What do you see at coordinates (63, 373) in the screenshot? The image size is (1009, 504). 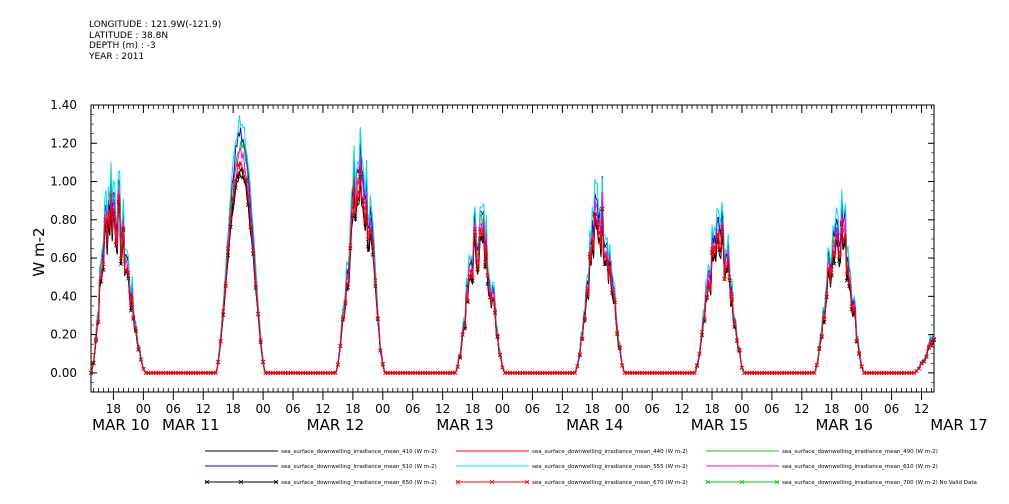 I see `y-tick-label: 0.00` at bounding box center [63, 373].